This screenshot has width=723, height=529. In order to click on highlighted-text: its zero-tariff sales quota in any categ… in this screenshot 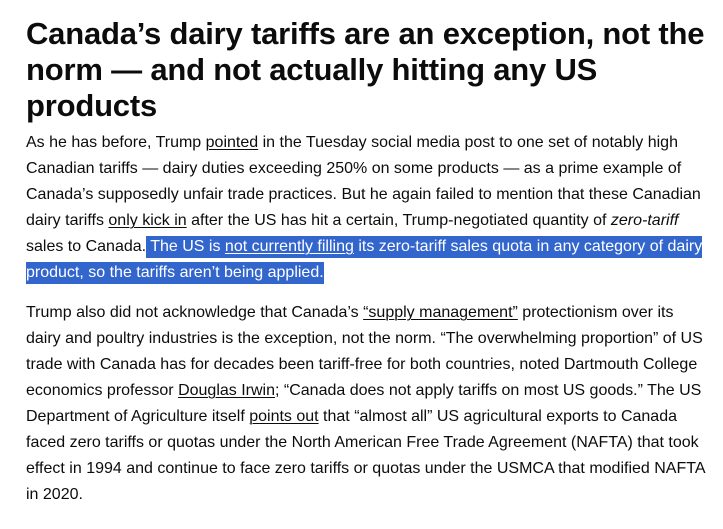, I will do `click(364, 259)`.